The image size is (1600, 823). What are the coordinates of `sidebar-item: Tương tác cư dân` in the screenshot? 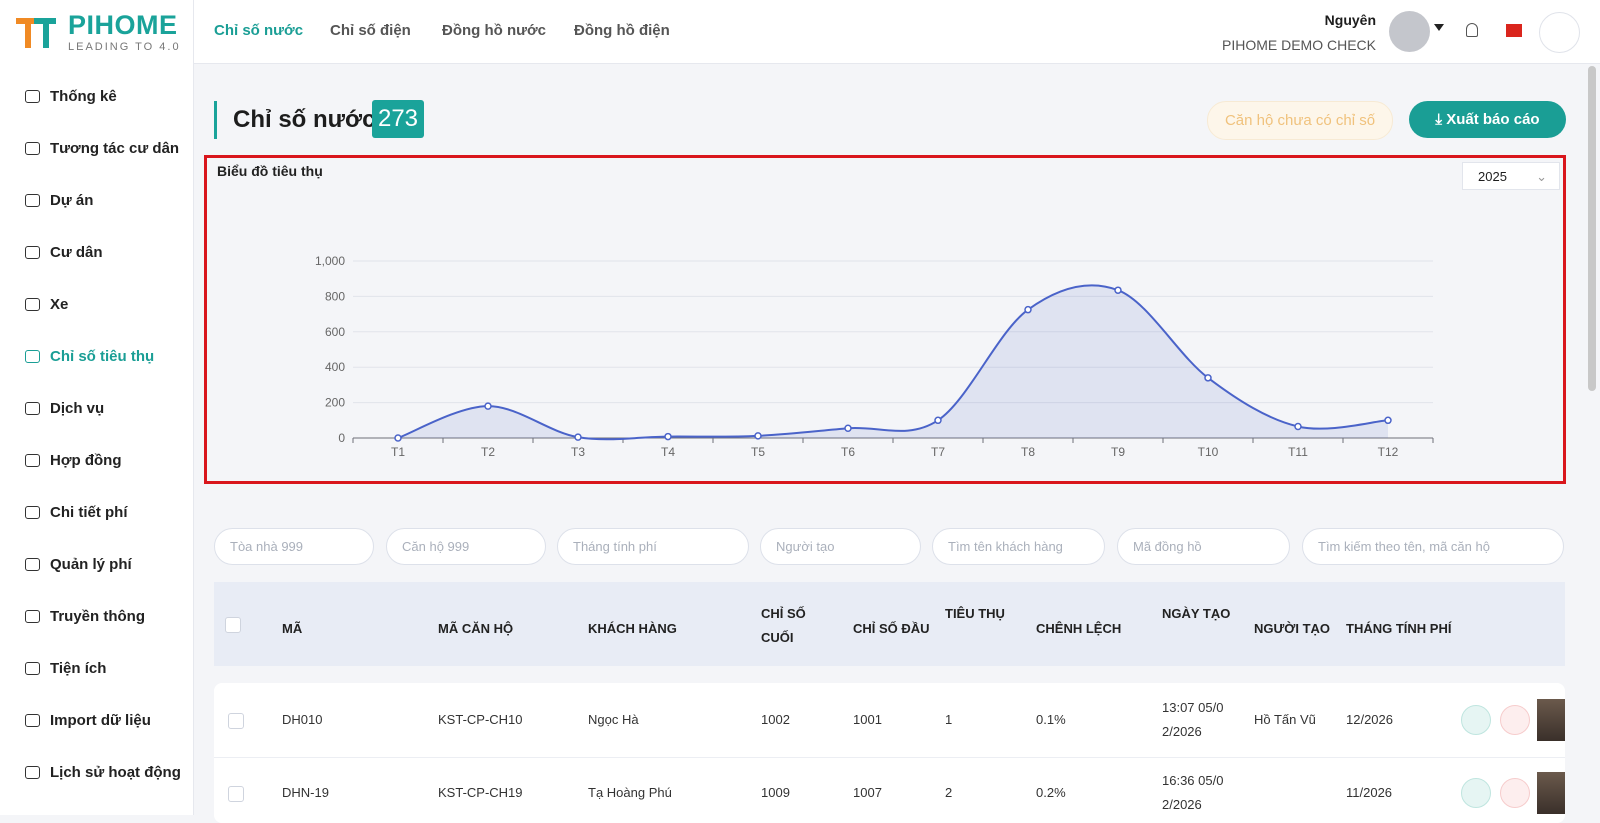 It's located at (102, 148).